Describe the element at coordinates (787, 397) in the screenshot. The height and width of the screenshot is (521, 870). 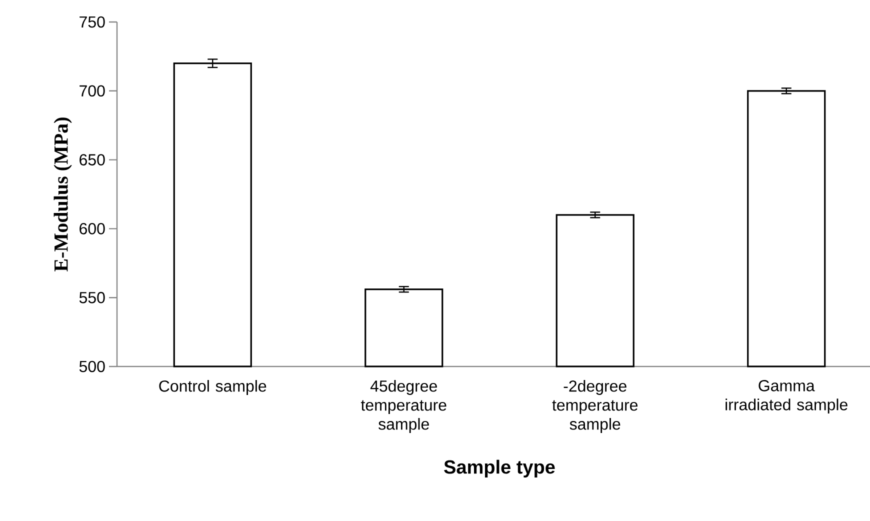
I see `x-tick-label: Gamma irradiated sample` at that location.